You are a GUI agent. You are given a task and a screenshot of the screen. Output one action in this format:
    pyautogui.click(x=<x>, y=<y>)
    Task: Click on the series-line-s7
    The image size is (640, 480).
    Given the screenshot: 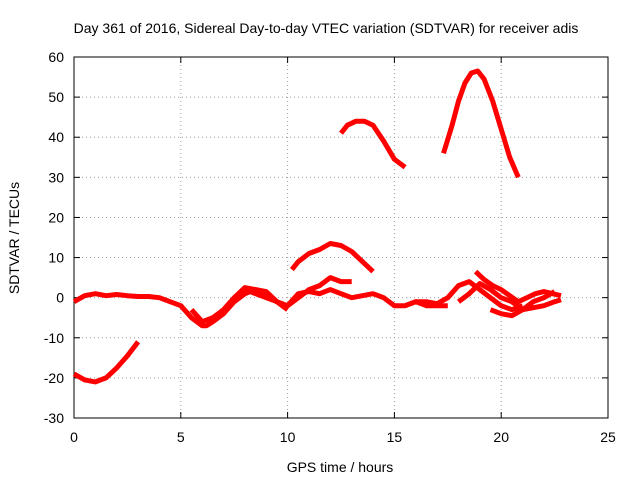 What is the action you would take?
    pyautogui.click(x=373, y=144)
    